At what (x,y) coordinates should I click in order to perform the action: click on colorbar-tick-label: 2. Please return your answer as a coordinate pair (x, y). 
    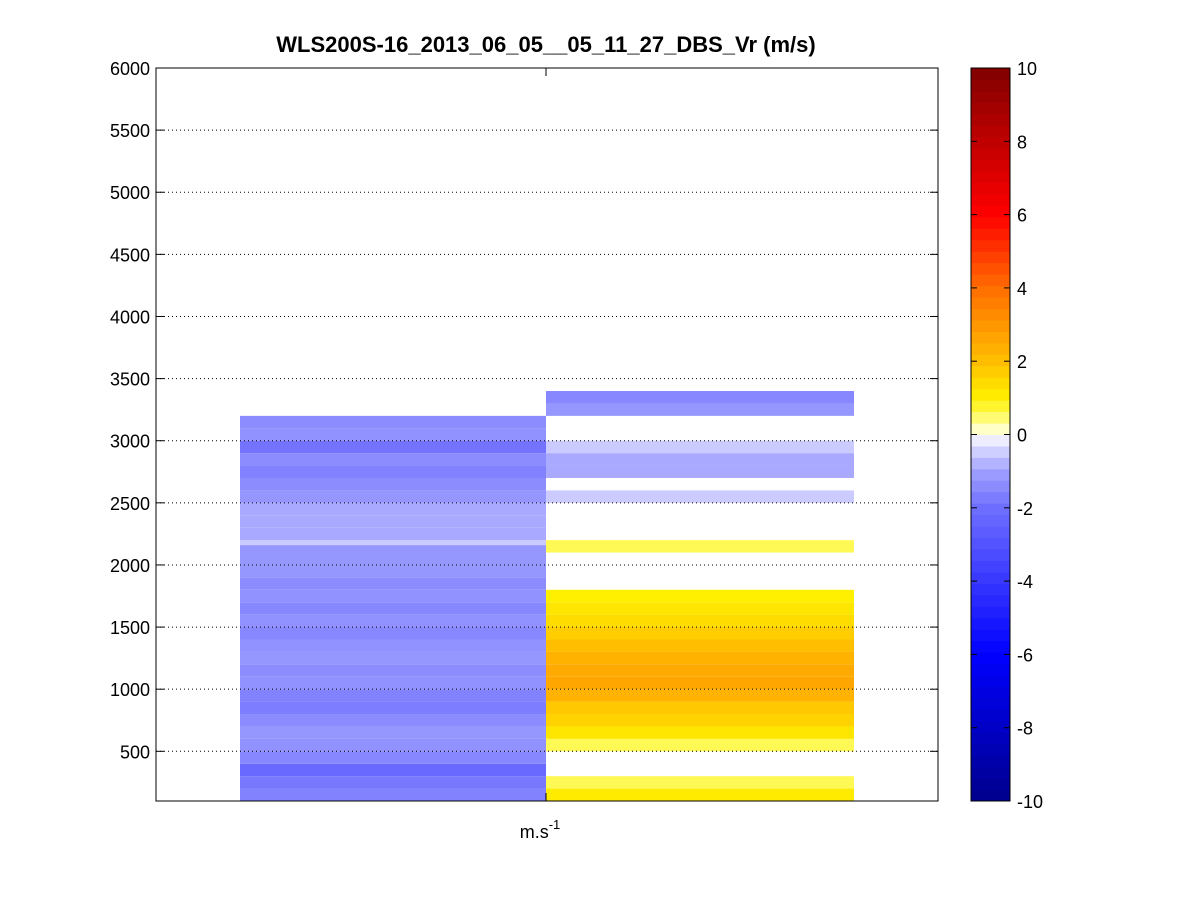
    Looking at the image, I should click on (1022, 362).